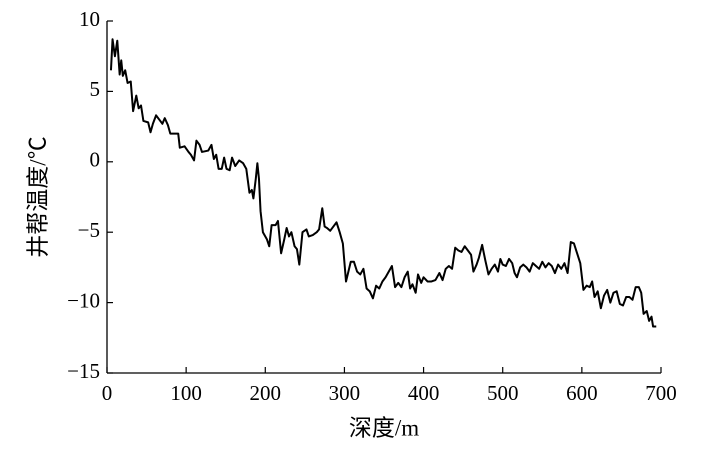 The height and width of the screenshot is (458, 723). What do you see at coordinates (83, 300) in the screenshot?
I see `y-tick-label: −10` at bounding box center [83, 300].